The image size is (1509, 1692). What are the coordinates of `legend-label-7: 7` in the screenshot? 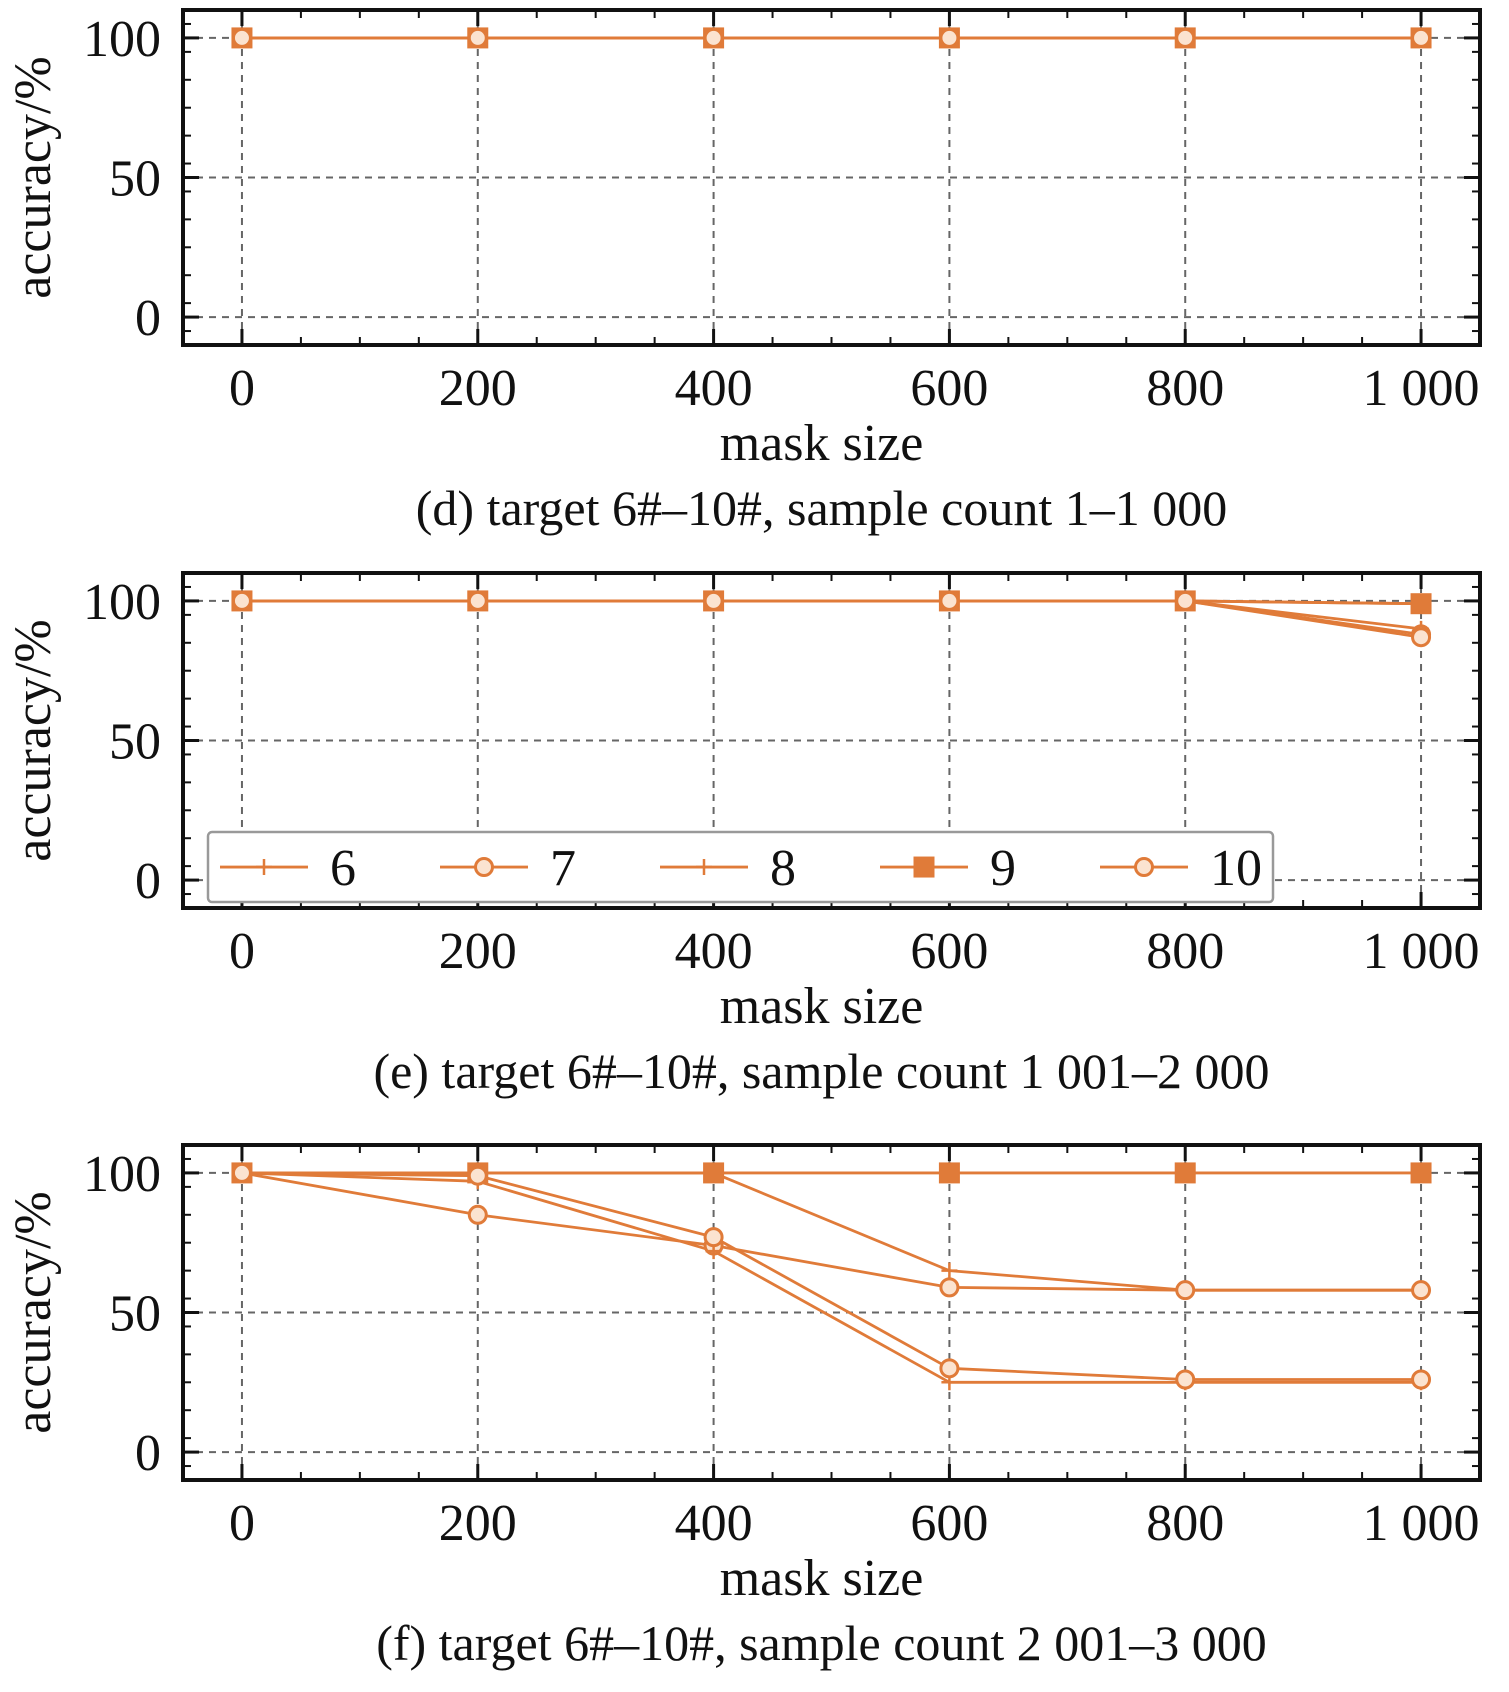 It's located at (563, 868).